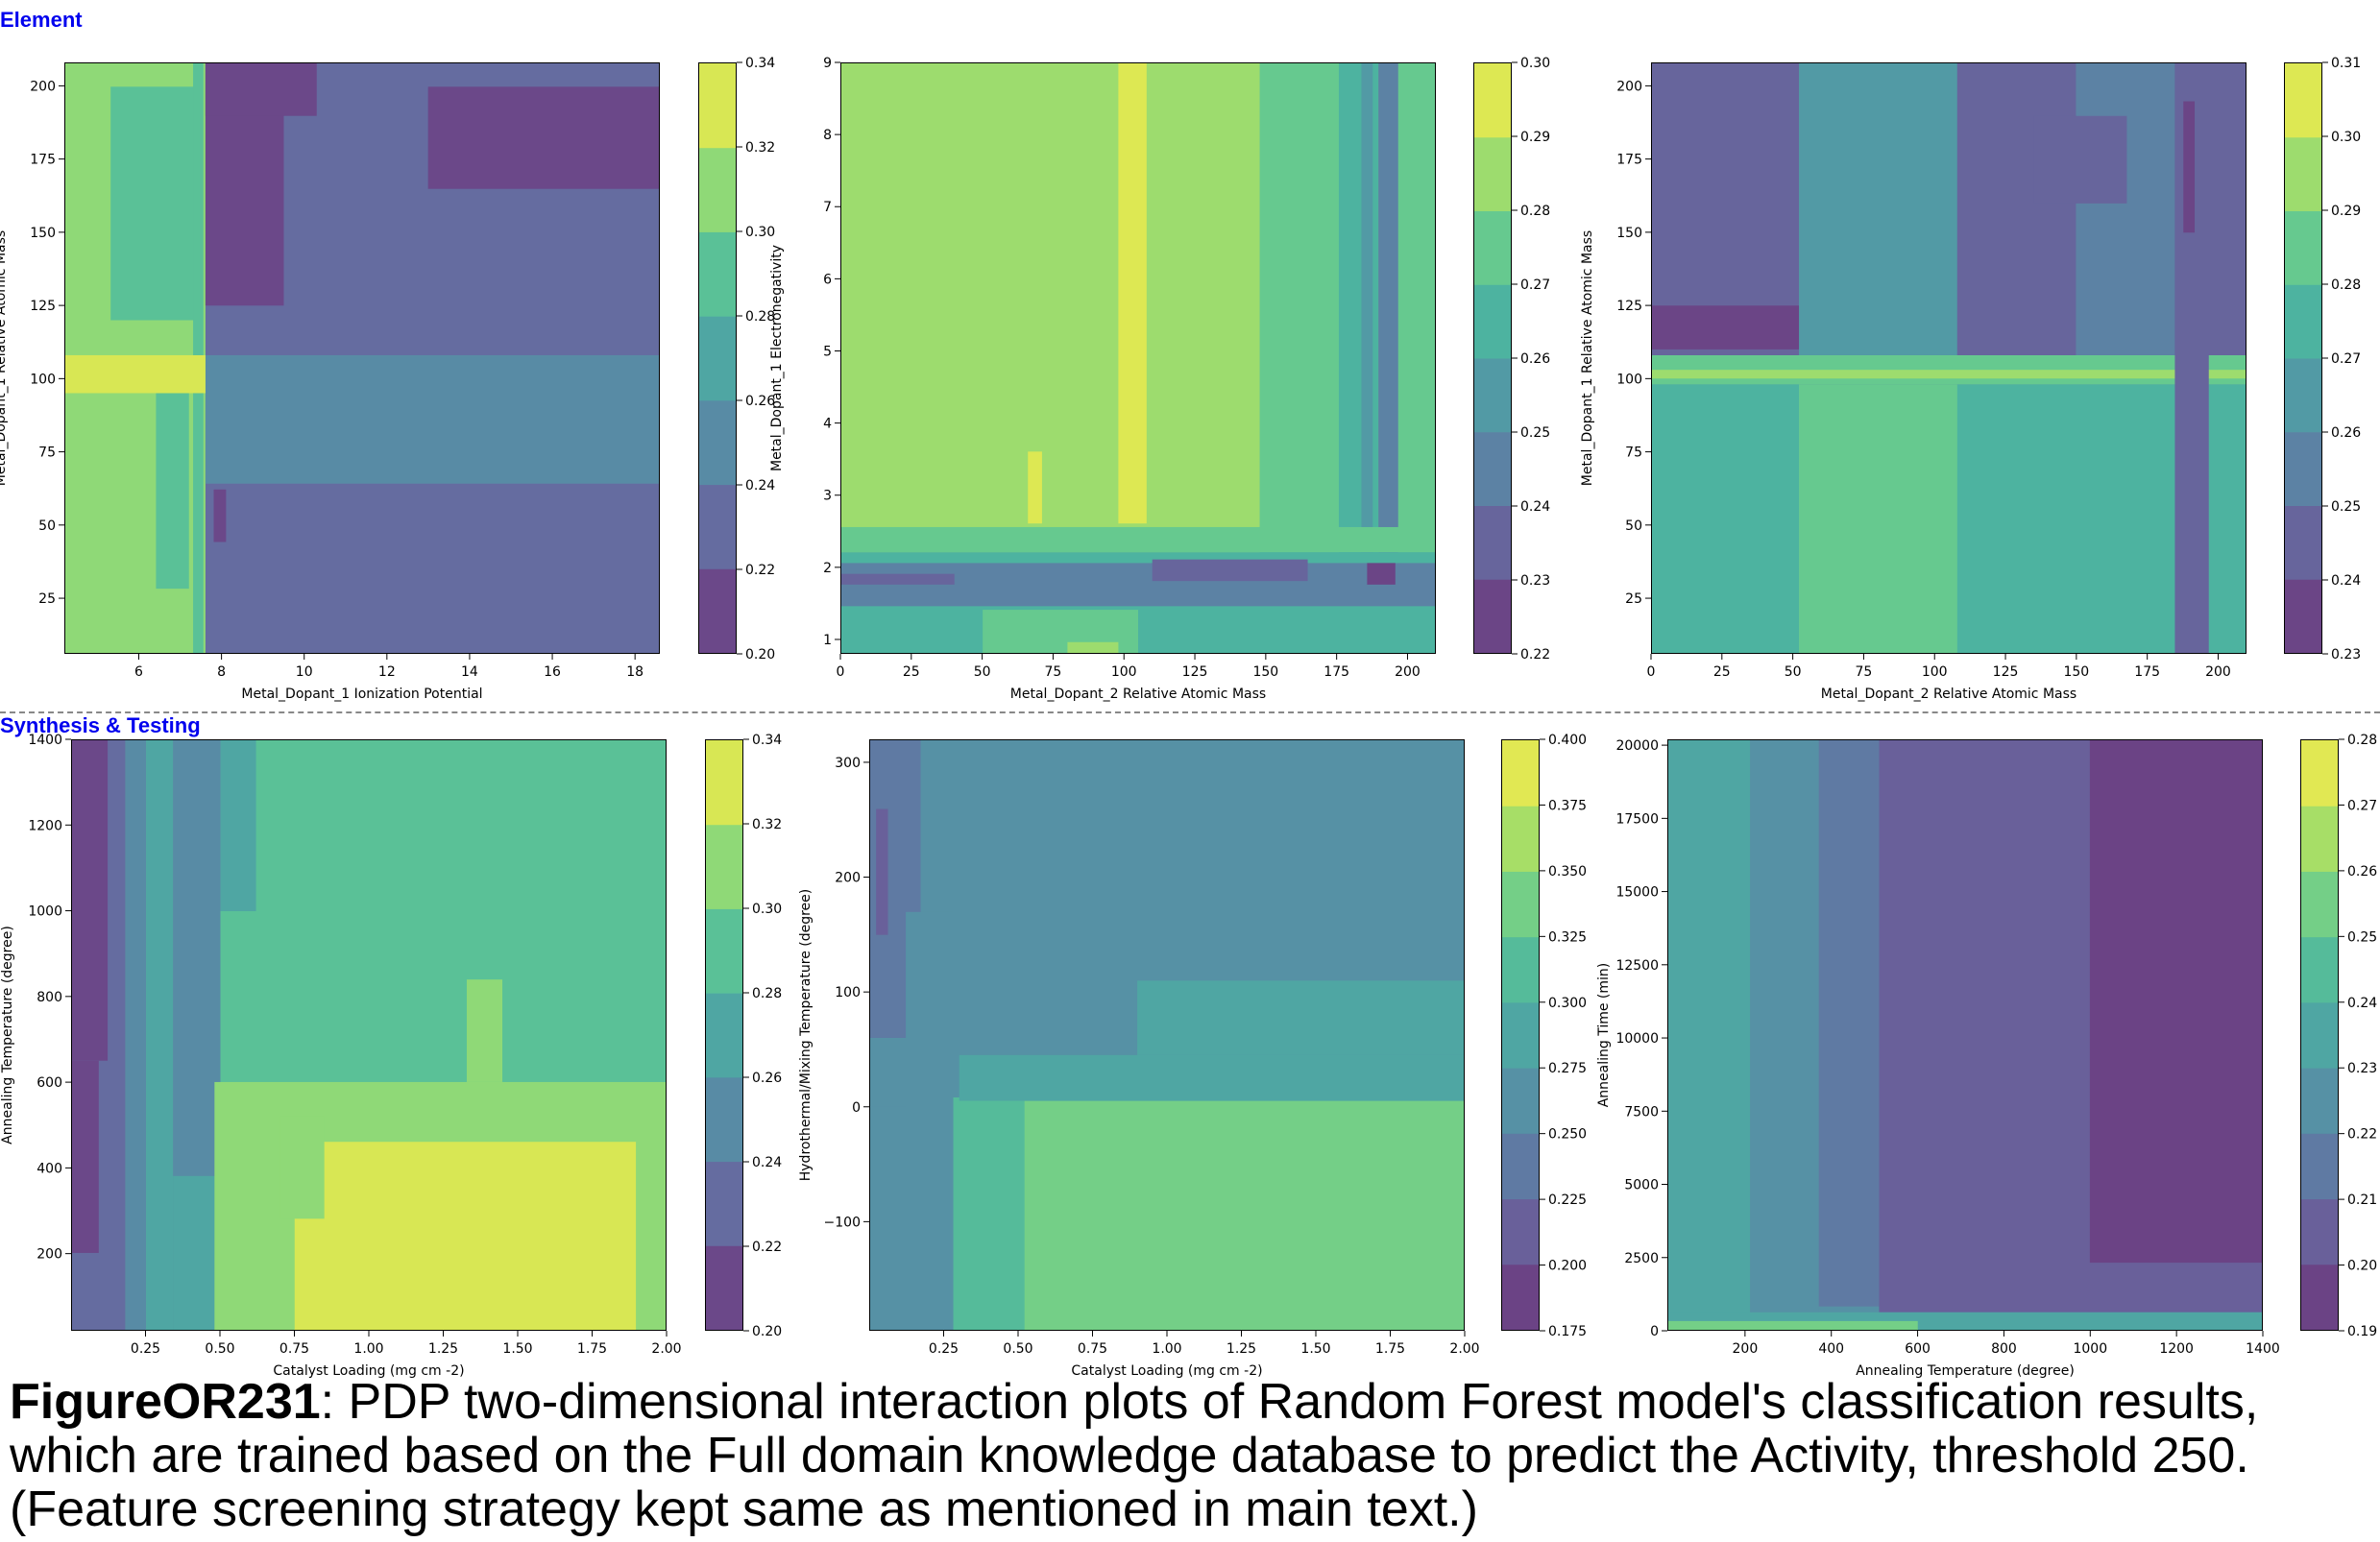  Describe the element at coordinates (47, 526) in the screenshot. I see `y-tick-label: 50` at that location.